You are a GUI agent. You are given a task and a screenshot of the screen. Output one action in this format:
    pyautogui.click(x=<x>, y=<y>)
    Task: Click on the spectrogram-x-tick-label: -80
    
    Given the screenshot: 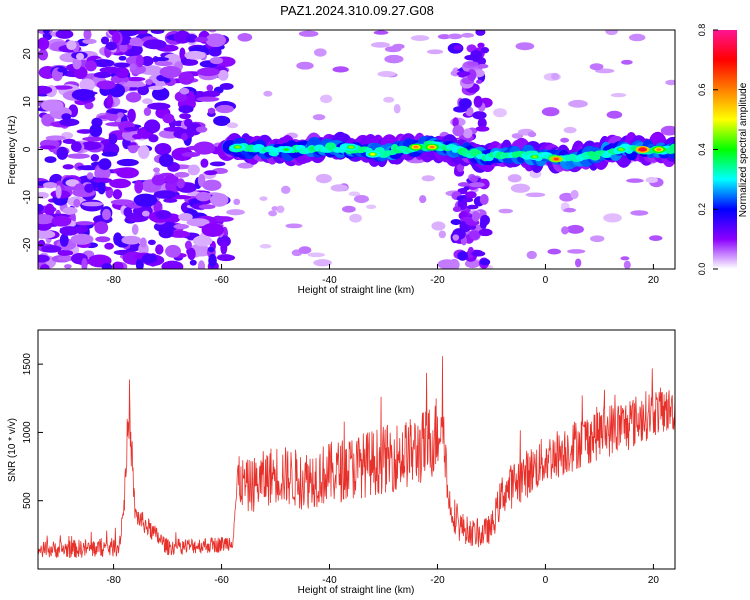 What is the action you would take?
    pyautogui.click(x=113, y=280)
    